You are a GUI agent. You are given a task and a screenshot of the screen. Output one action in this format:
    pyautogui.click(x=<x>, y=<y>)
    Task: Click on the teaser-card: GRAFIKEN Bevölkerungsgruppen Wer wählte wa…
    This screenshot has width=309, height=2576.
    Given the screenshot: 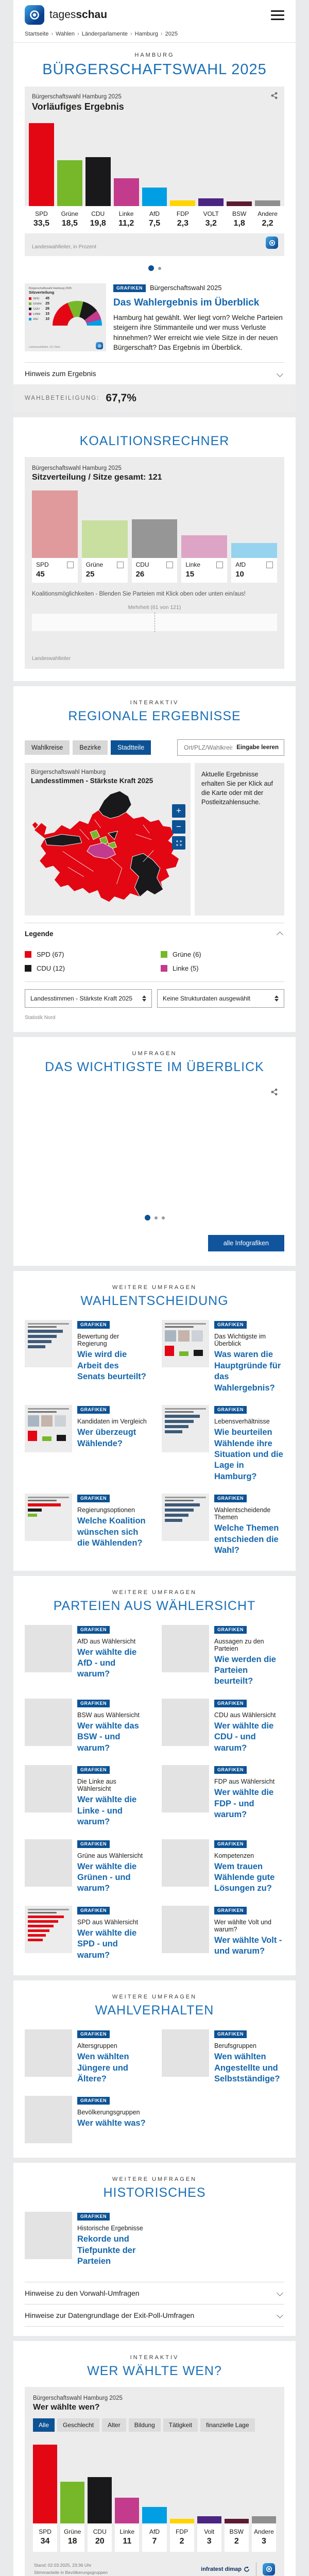 What is the action you would take?
    pyautogui.click(x=86, y=2120)
    